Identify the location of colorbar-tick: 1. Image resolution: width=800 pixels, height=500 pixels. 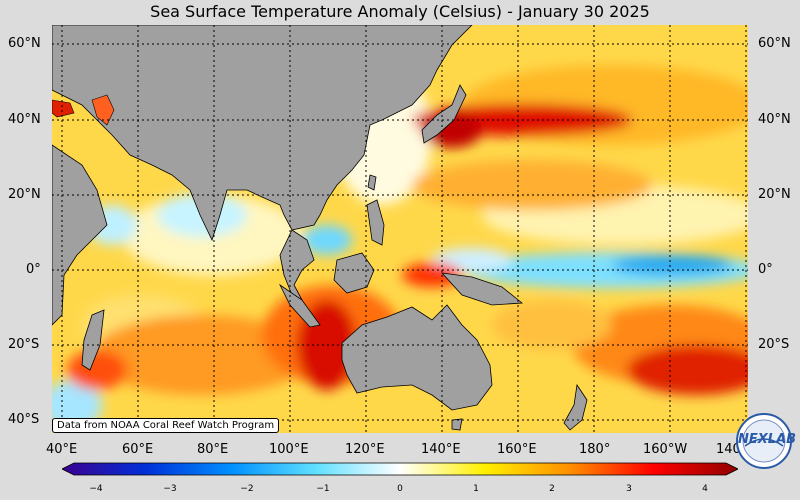
(476, 489).